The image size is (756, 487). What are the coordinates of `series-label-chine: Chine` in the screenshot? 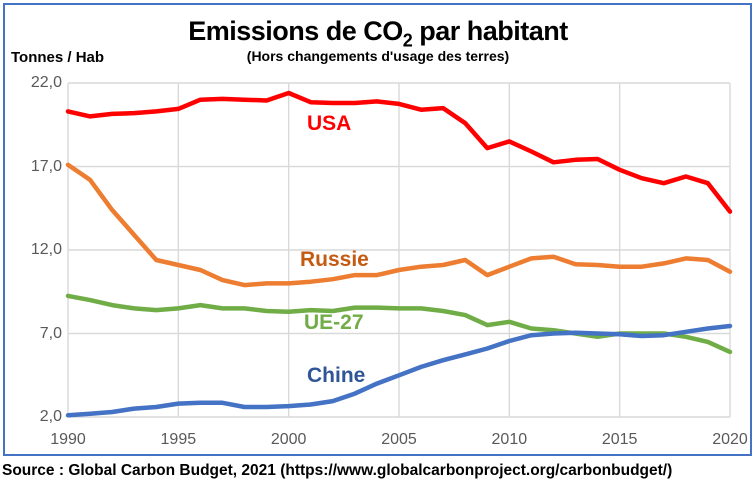 It's located at (336, 375).